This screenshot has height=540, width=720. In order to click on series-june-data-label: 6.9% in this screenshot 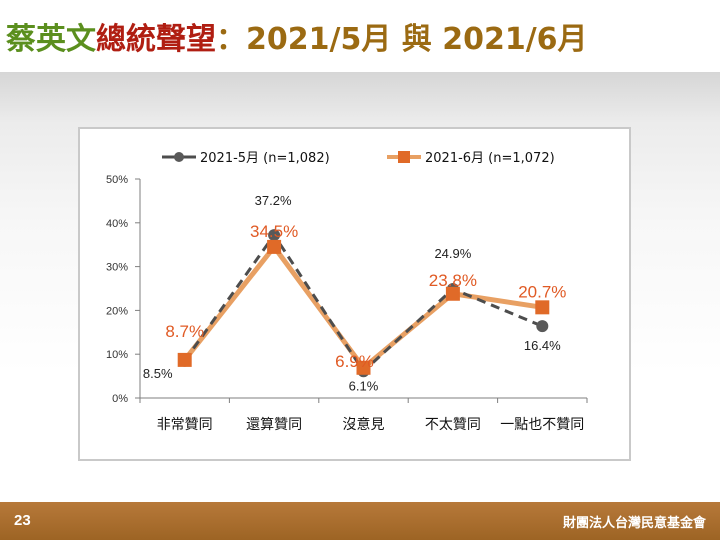, I will do `click(354, 361)`.